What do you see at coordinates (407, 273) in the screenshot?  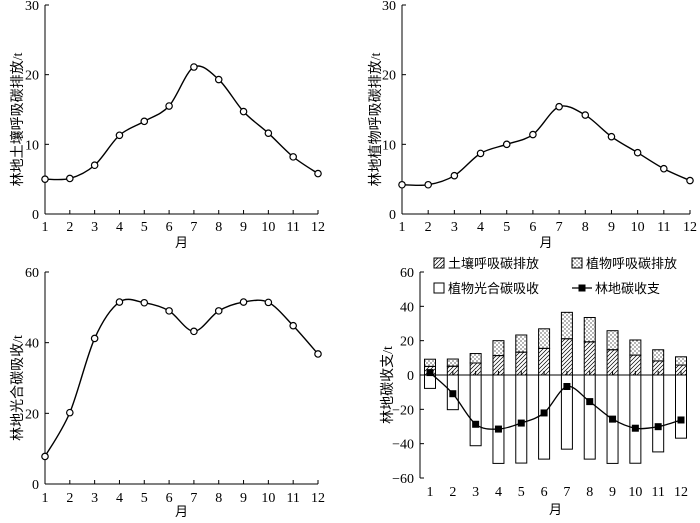 I see `y-tick-label: 60` at bounding box center [407, 273].